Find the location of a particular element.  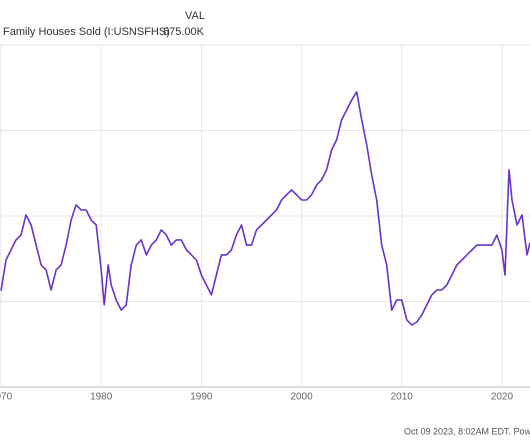

x-tick-label: 2020 is located at coordinates (502, 397).